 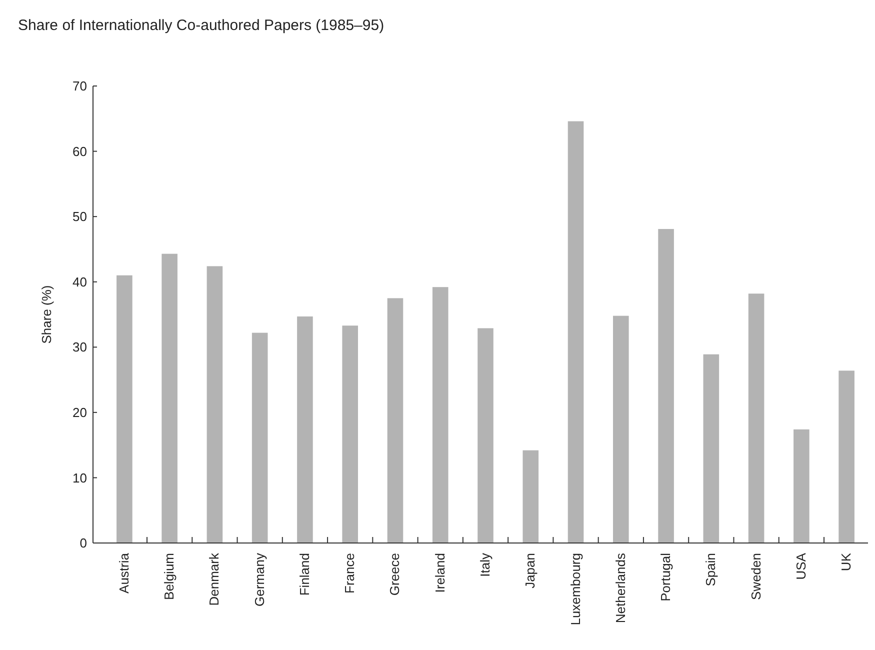 I want to click on x-tick-label: Japan, so click(x=530, y=570).